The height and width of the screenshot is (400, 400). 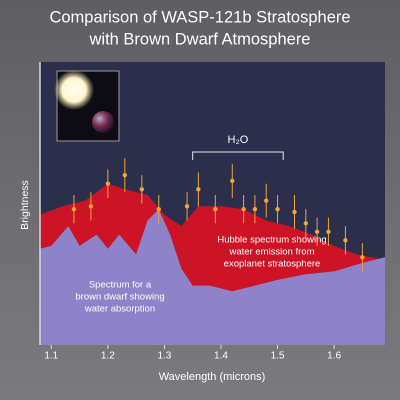 What do you see at coordinates (120, 285) in the screenshot?
I see `annotation-text: Spectrum for a` at bounding box center [120, 285].